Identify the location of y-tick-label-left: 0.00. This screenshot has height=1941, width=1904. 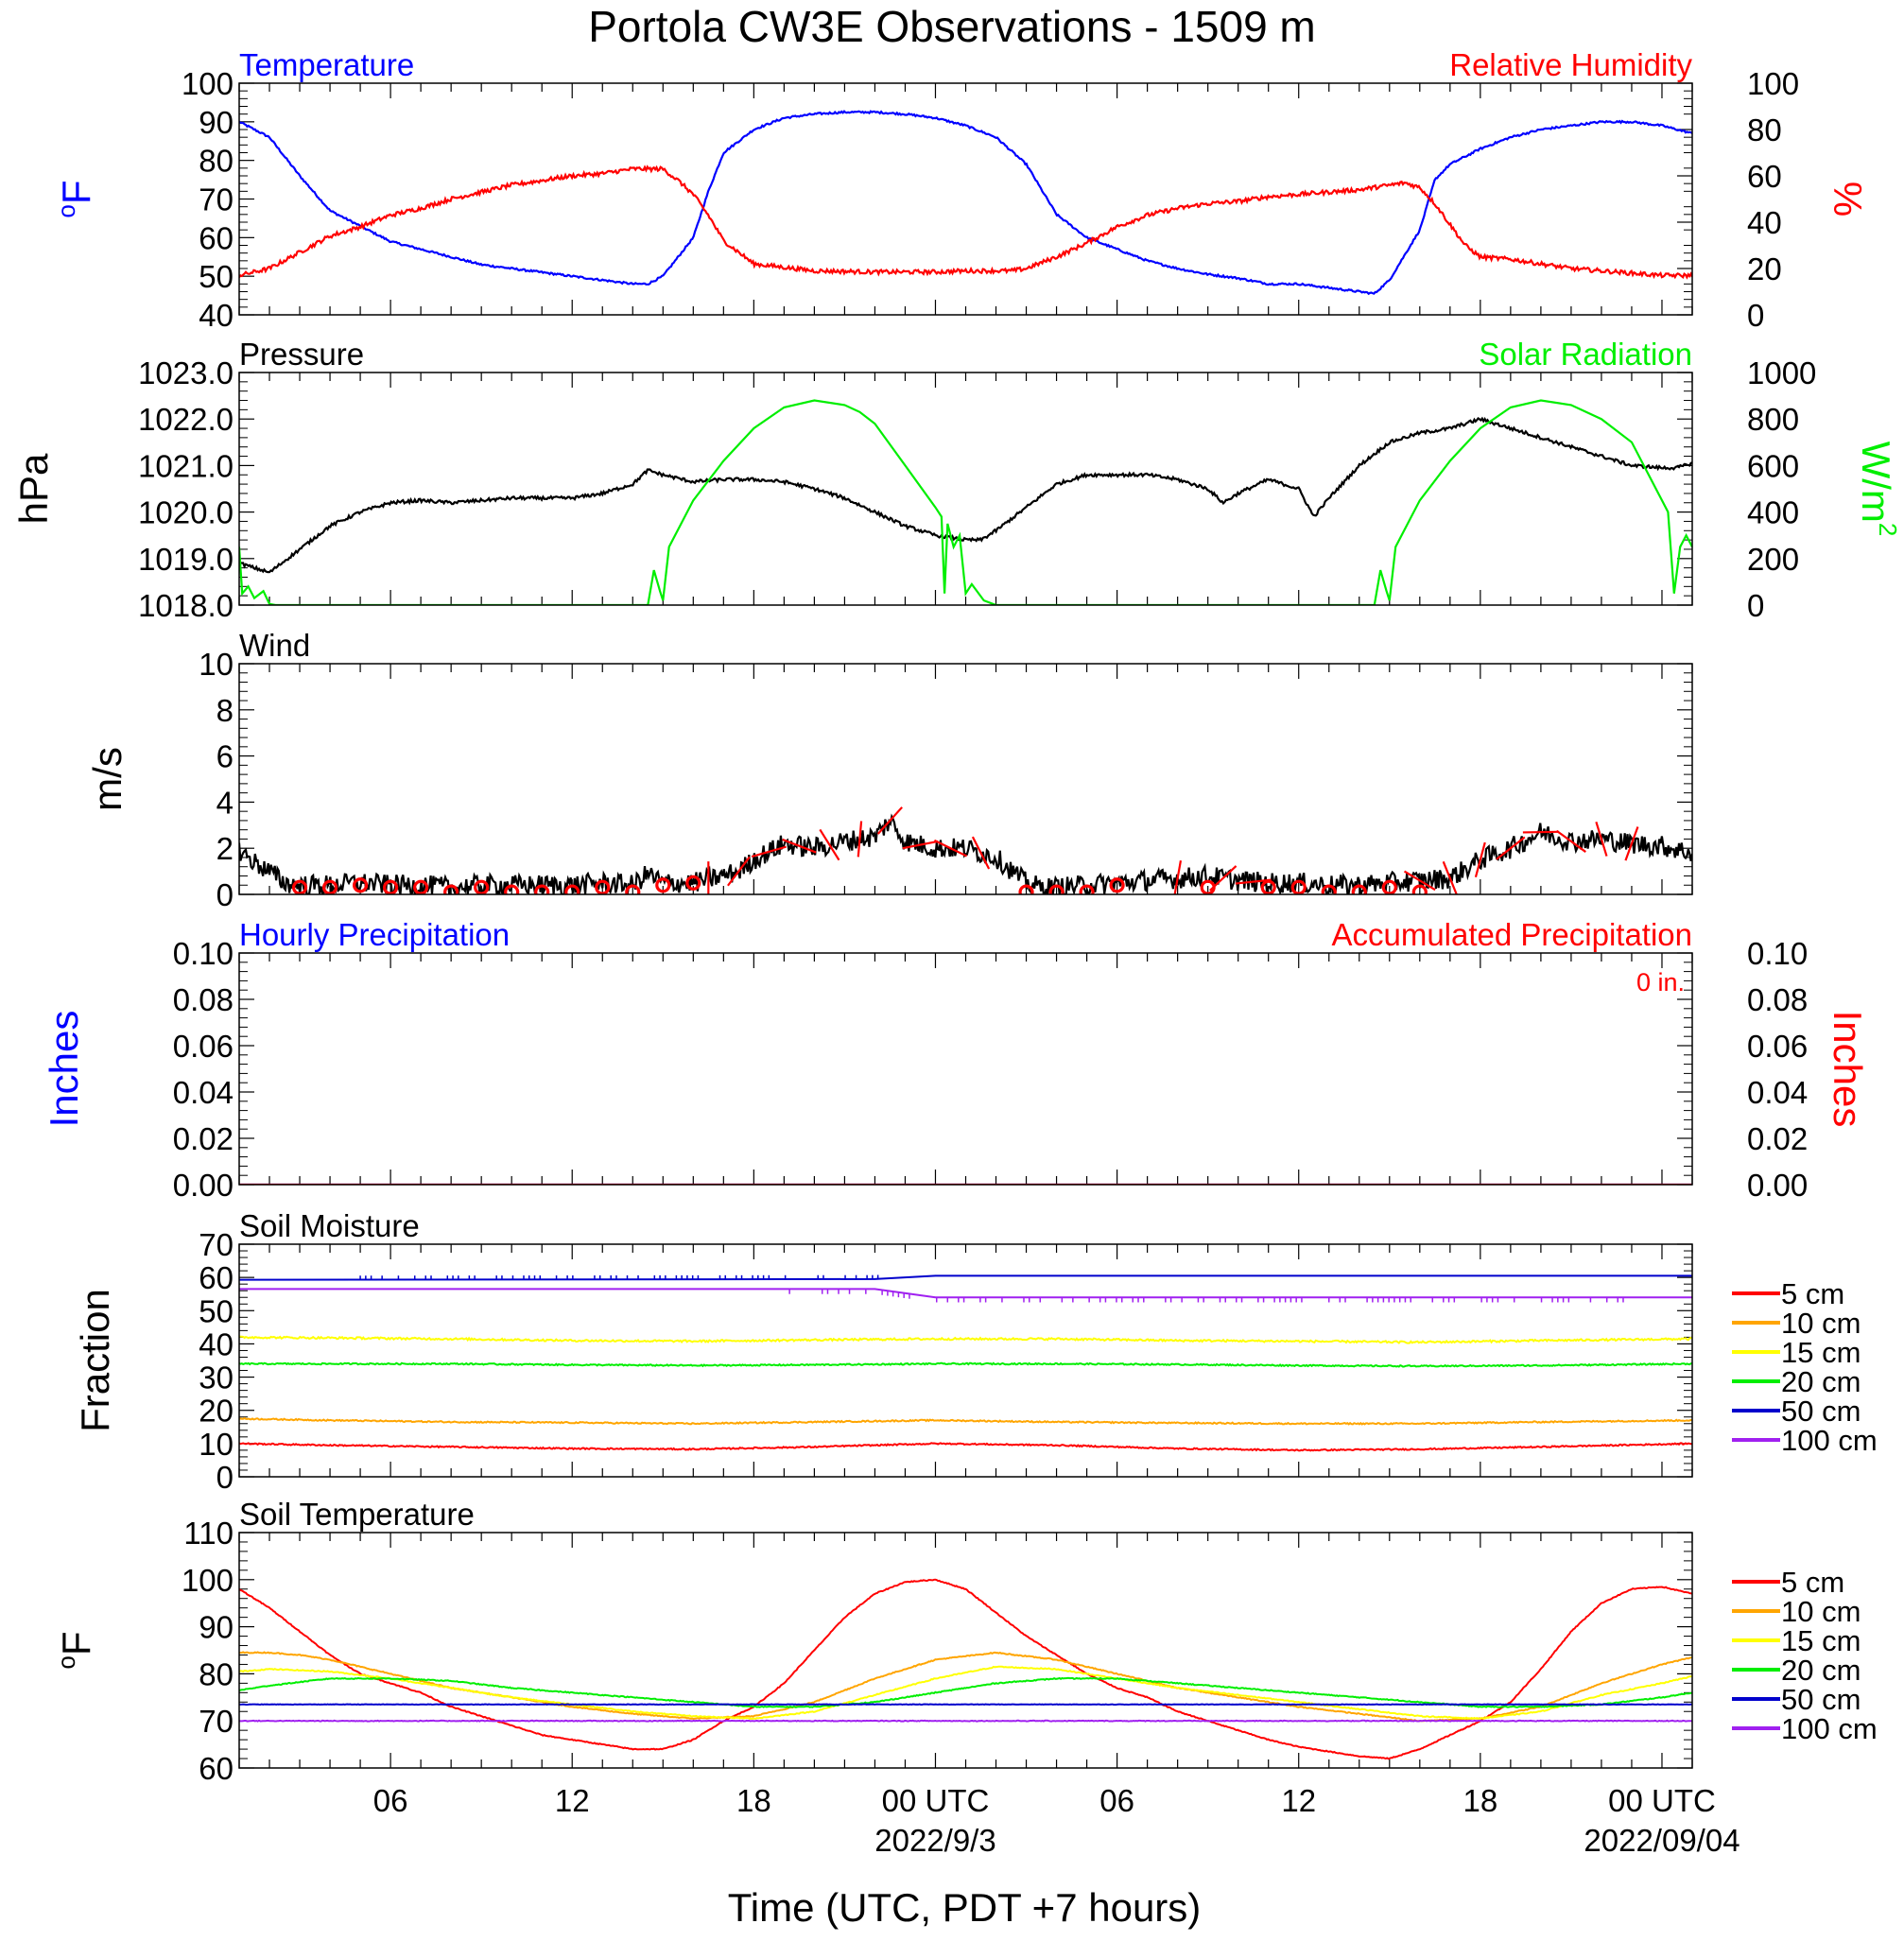
(203, 1185).